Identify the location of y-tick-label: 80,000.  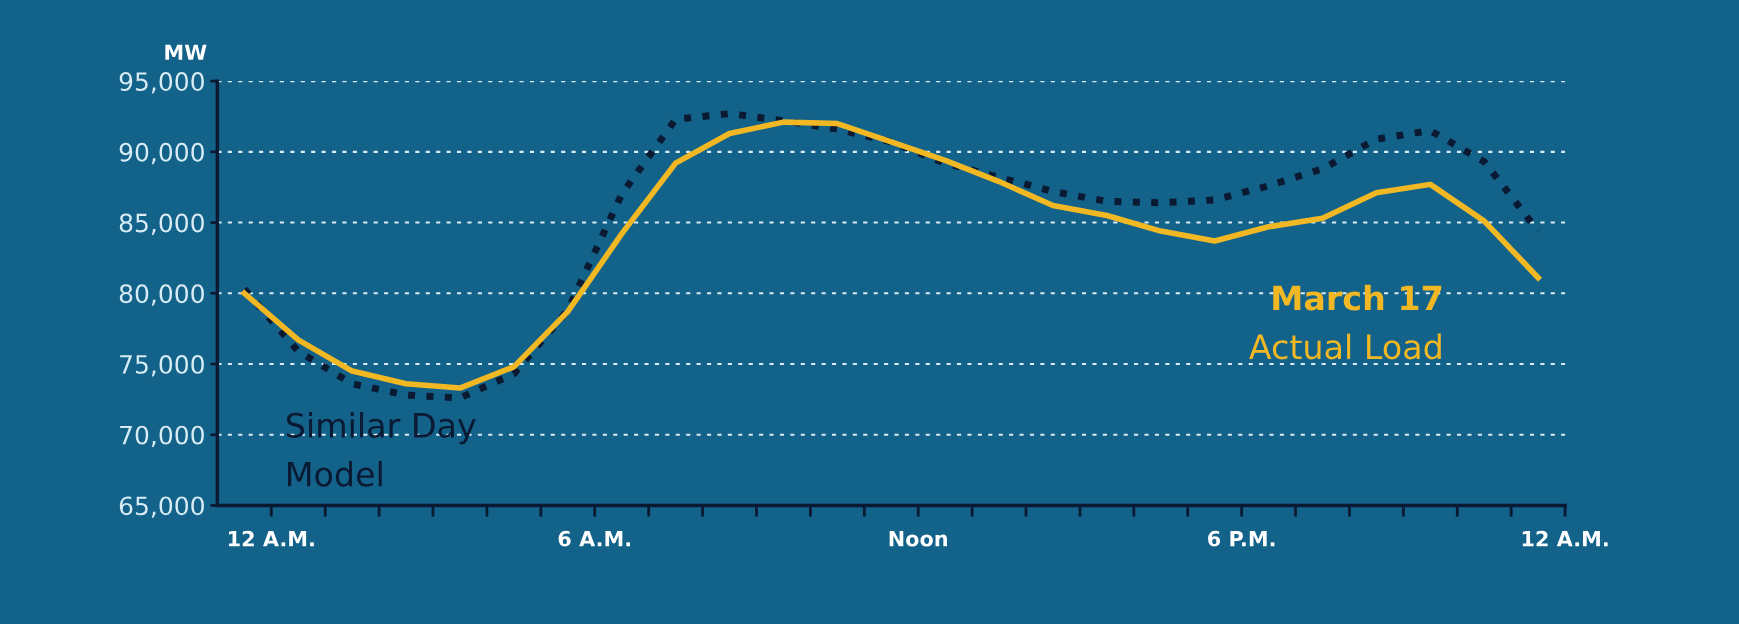
(161, 295).